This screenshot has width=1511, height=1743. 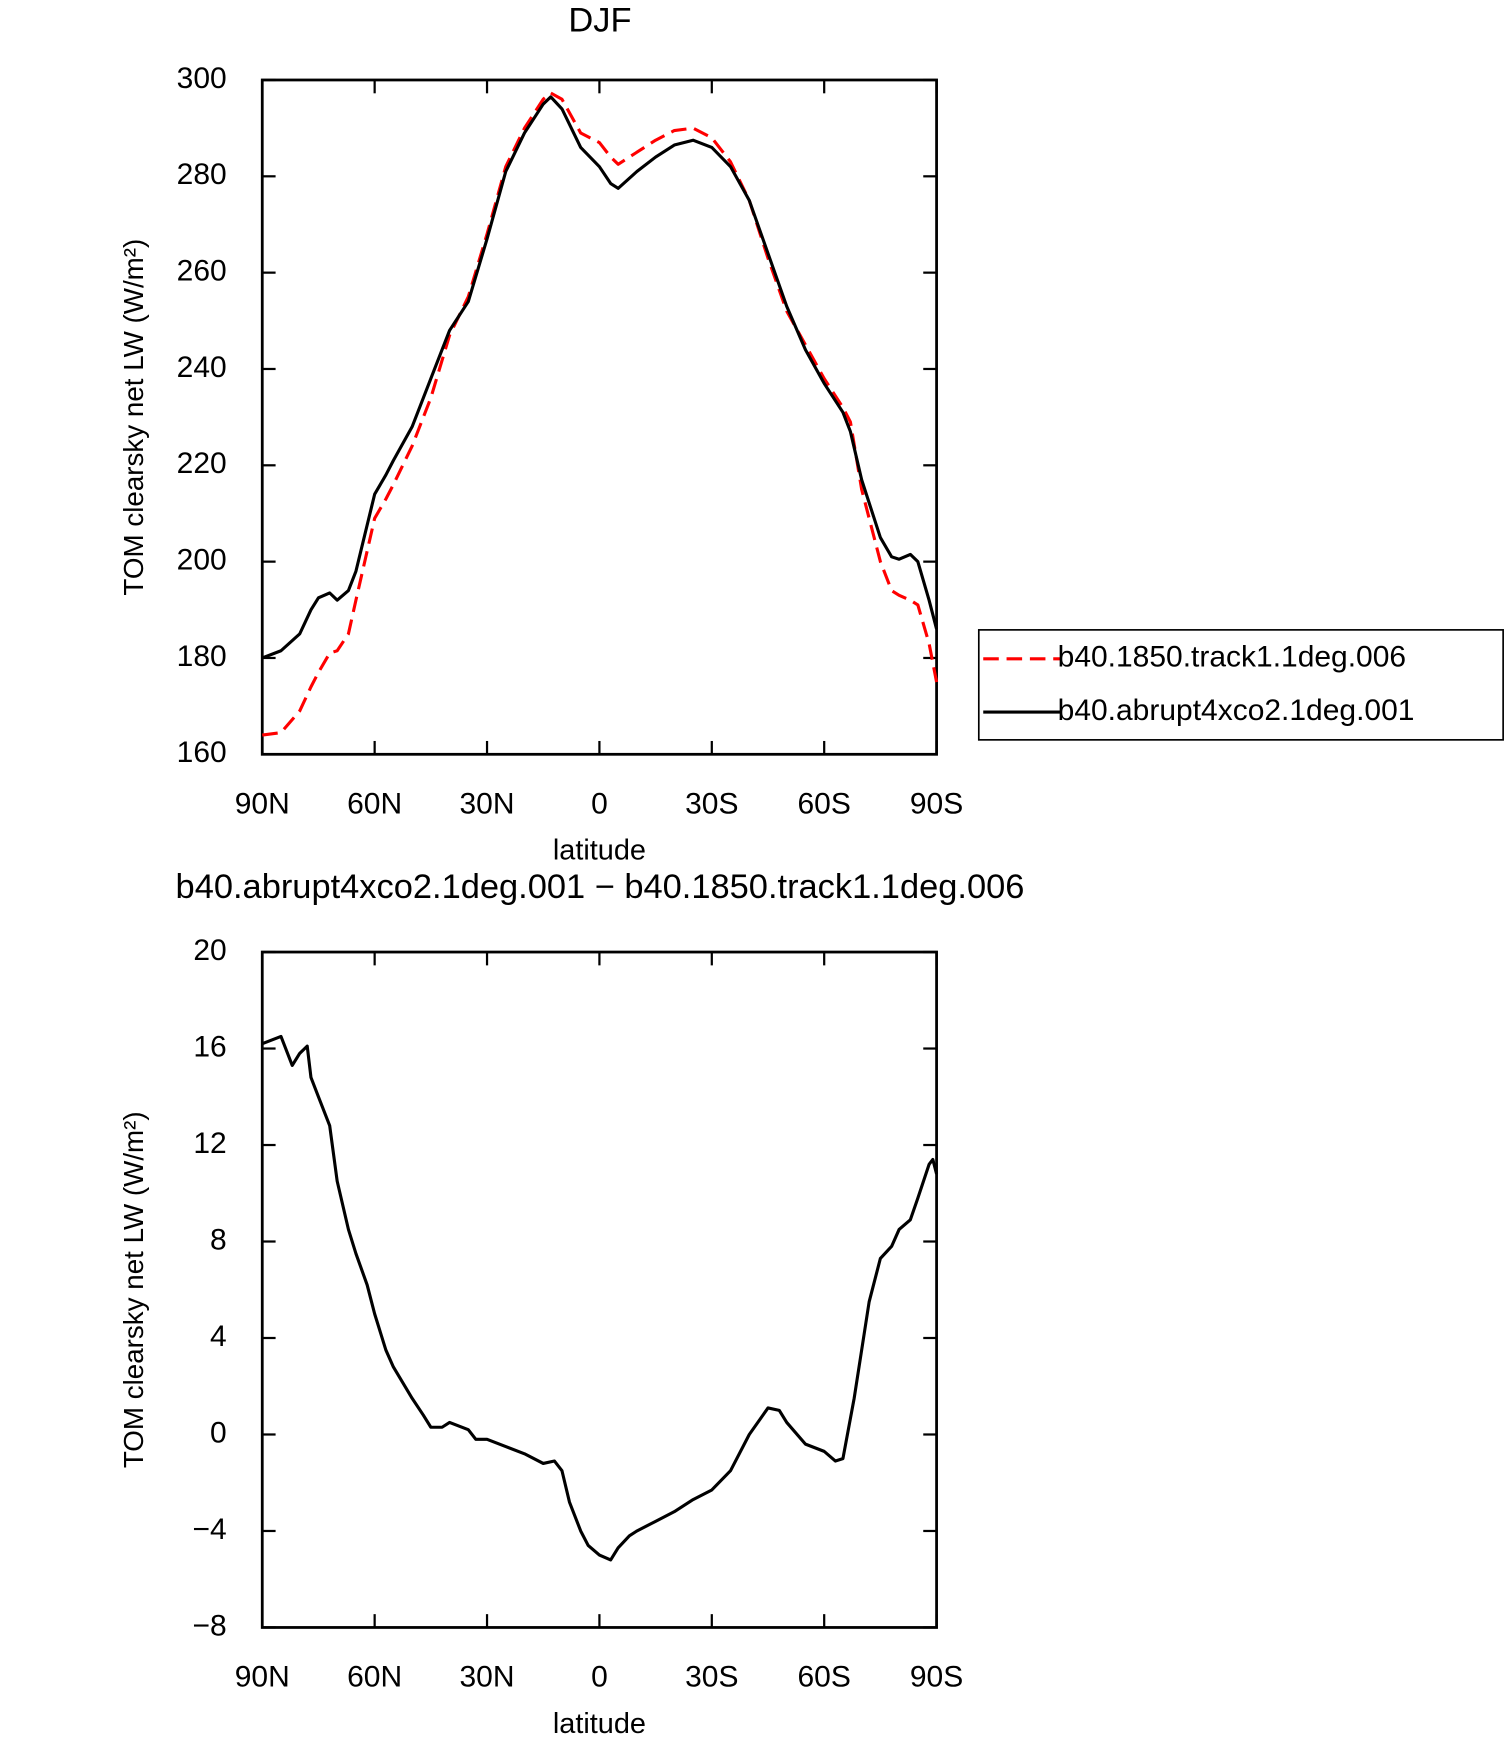 I want to click on y-tick-label: 20, so click(x=209, y=950).